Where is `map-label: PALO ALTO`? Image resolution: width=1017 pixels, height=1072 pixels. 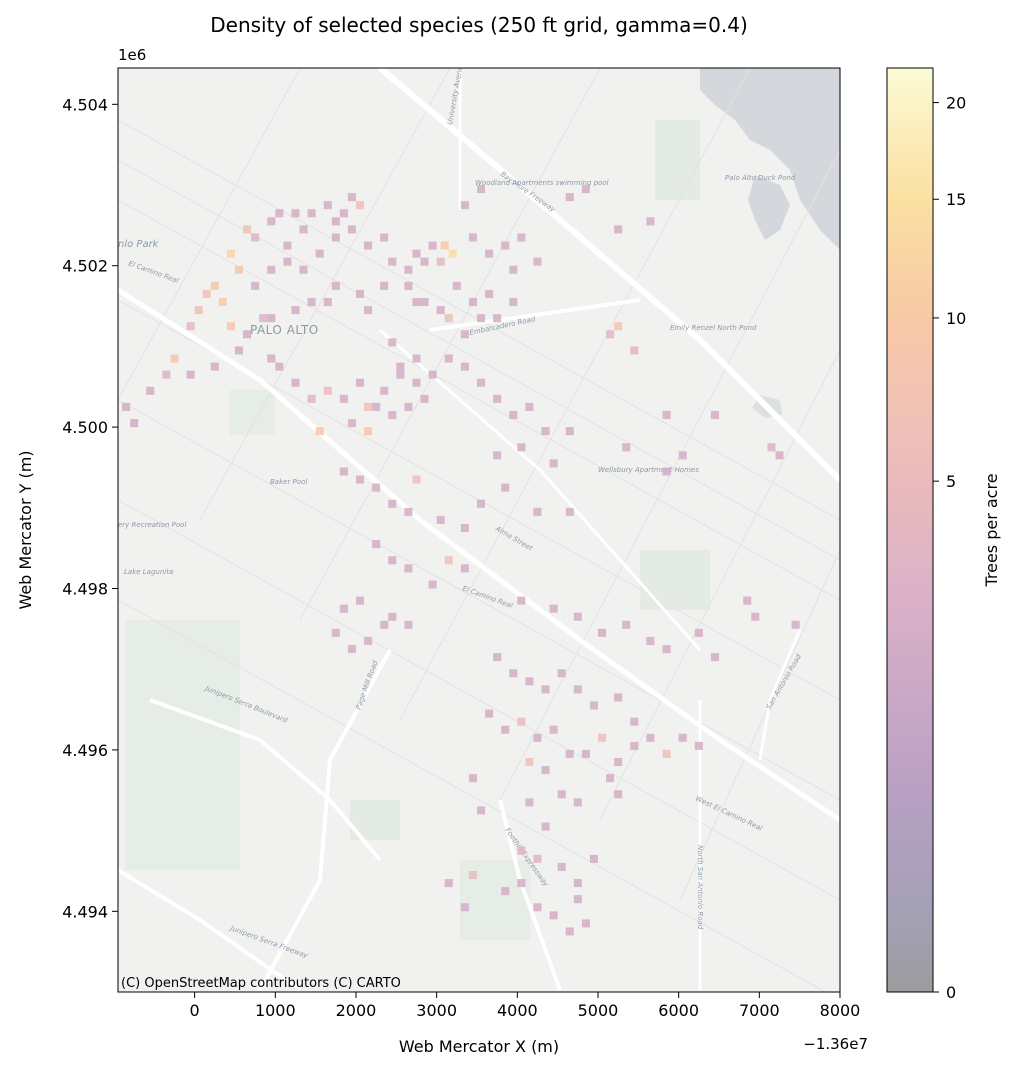
map-label: PALO ALTO is located at coordinates (284, 330).